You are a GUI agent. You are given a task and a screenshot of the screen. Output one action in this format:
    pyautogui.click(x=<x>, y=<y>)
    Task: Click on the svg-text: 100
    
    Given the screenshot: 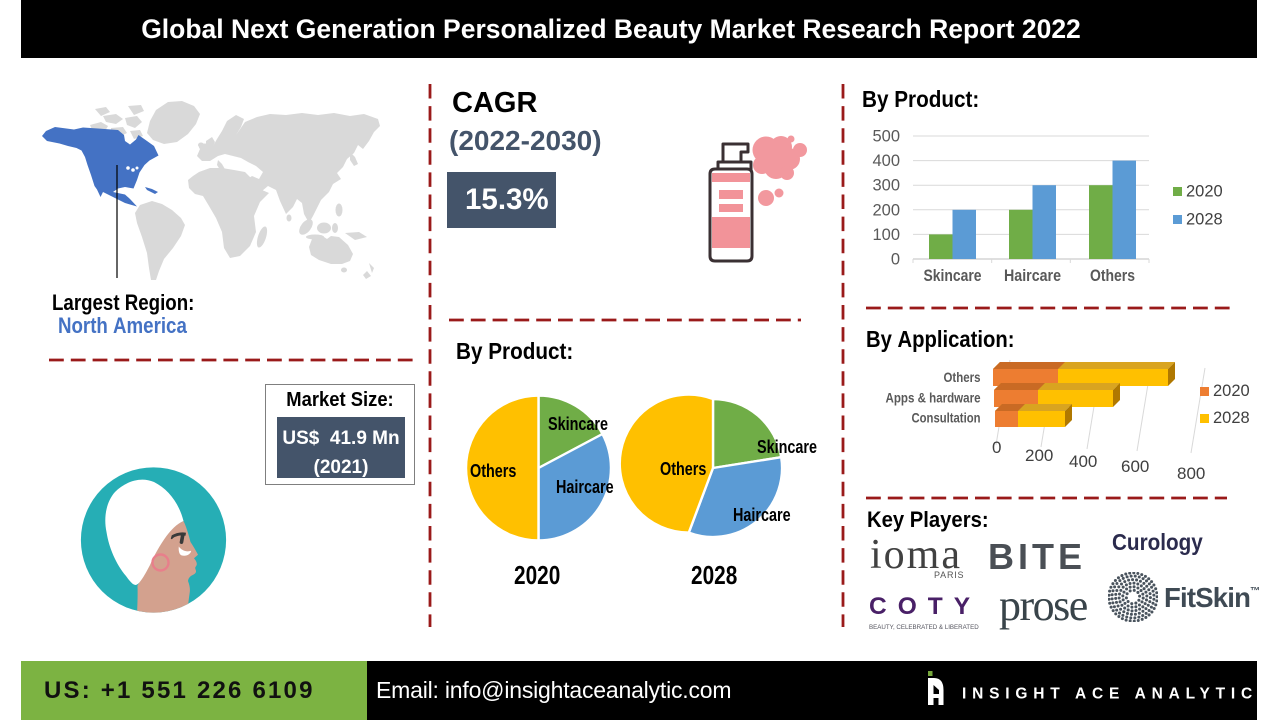 What is the action you would take?
    pyautogui.click(x=886, y=235)
    